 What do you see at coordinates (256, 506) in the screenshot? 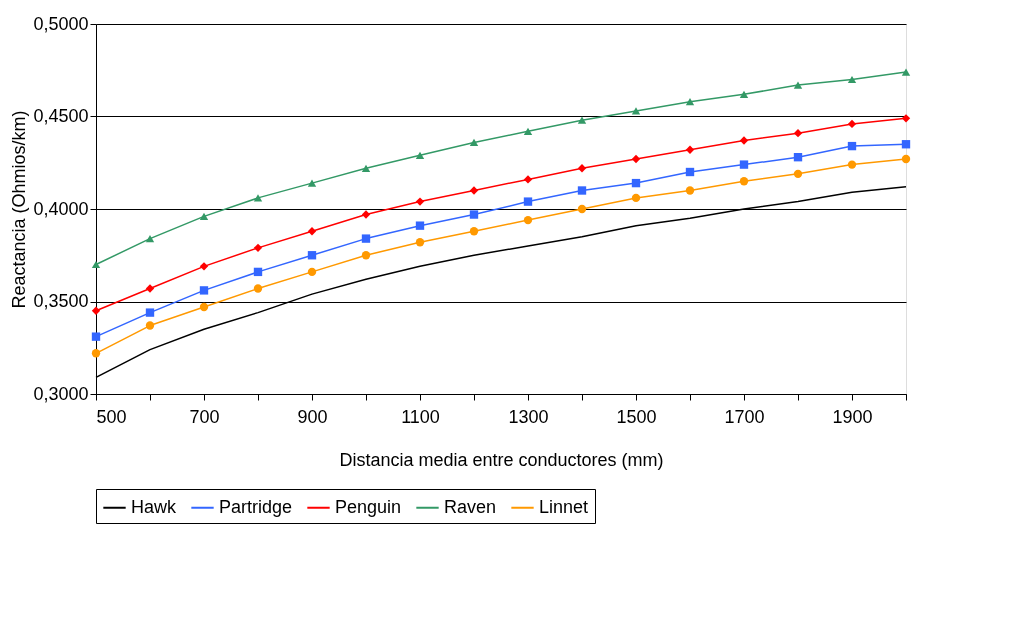
I see `legend-label: Partridge` at bounding box center [256, 506].